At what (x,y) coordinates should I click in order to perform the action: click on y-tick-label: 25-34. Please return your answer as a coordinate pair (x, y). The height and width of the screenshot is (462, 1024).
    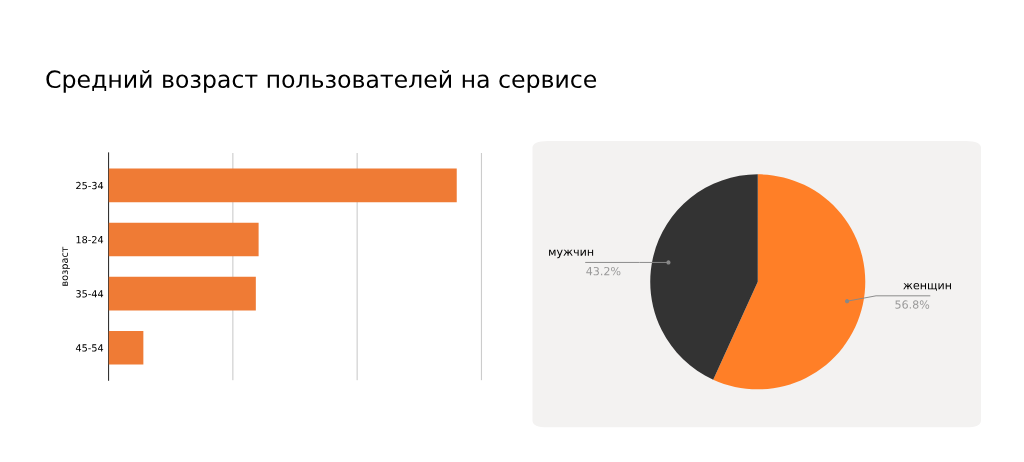
    Looking at the image, I should click on (90, 185).